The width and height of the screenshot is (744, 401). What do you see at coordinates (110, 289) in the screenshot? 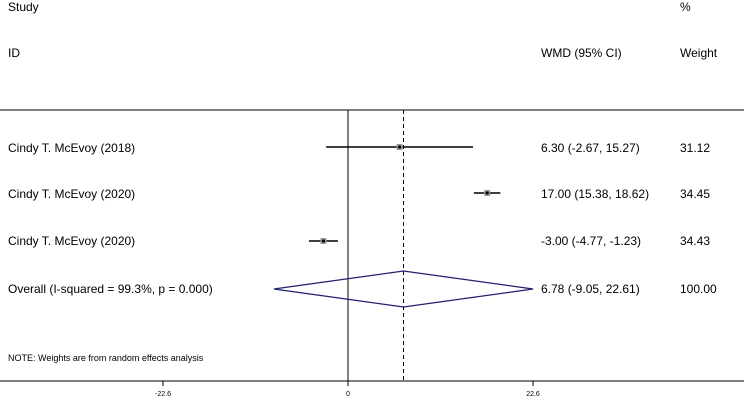
I see `overall-label: Overall (I-squared = 99.3%, p = 0.000)` at bounding box center [110, 289].